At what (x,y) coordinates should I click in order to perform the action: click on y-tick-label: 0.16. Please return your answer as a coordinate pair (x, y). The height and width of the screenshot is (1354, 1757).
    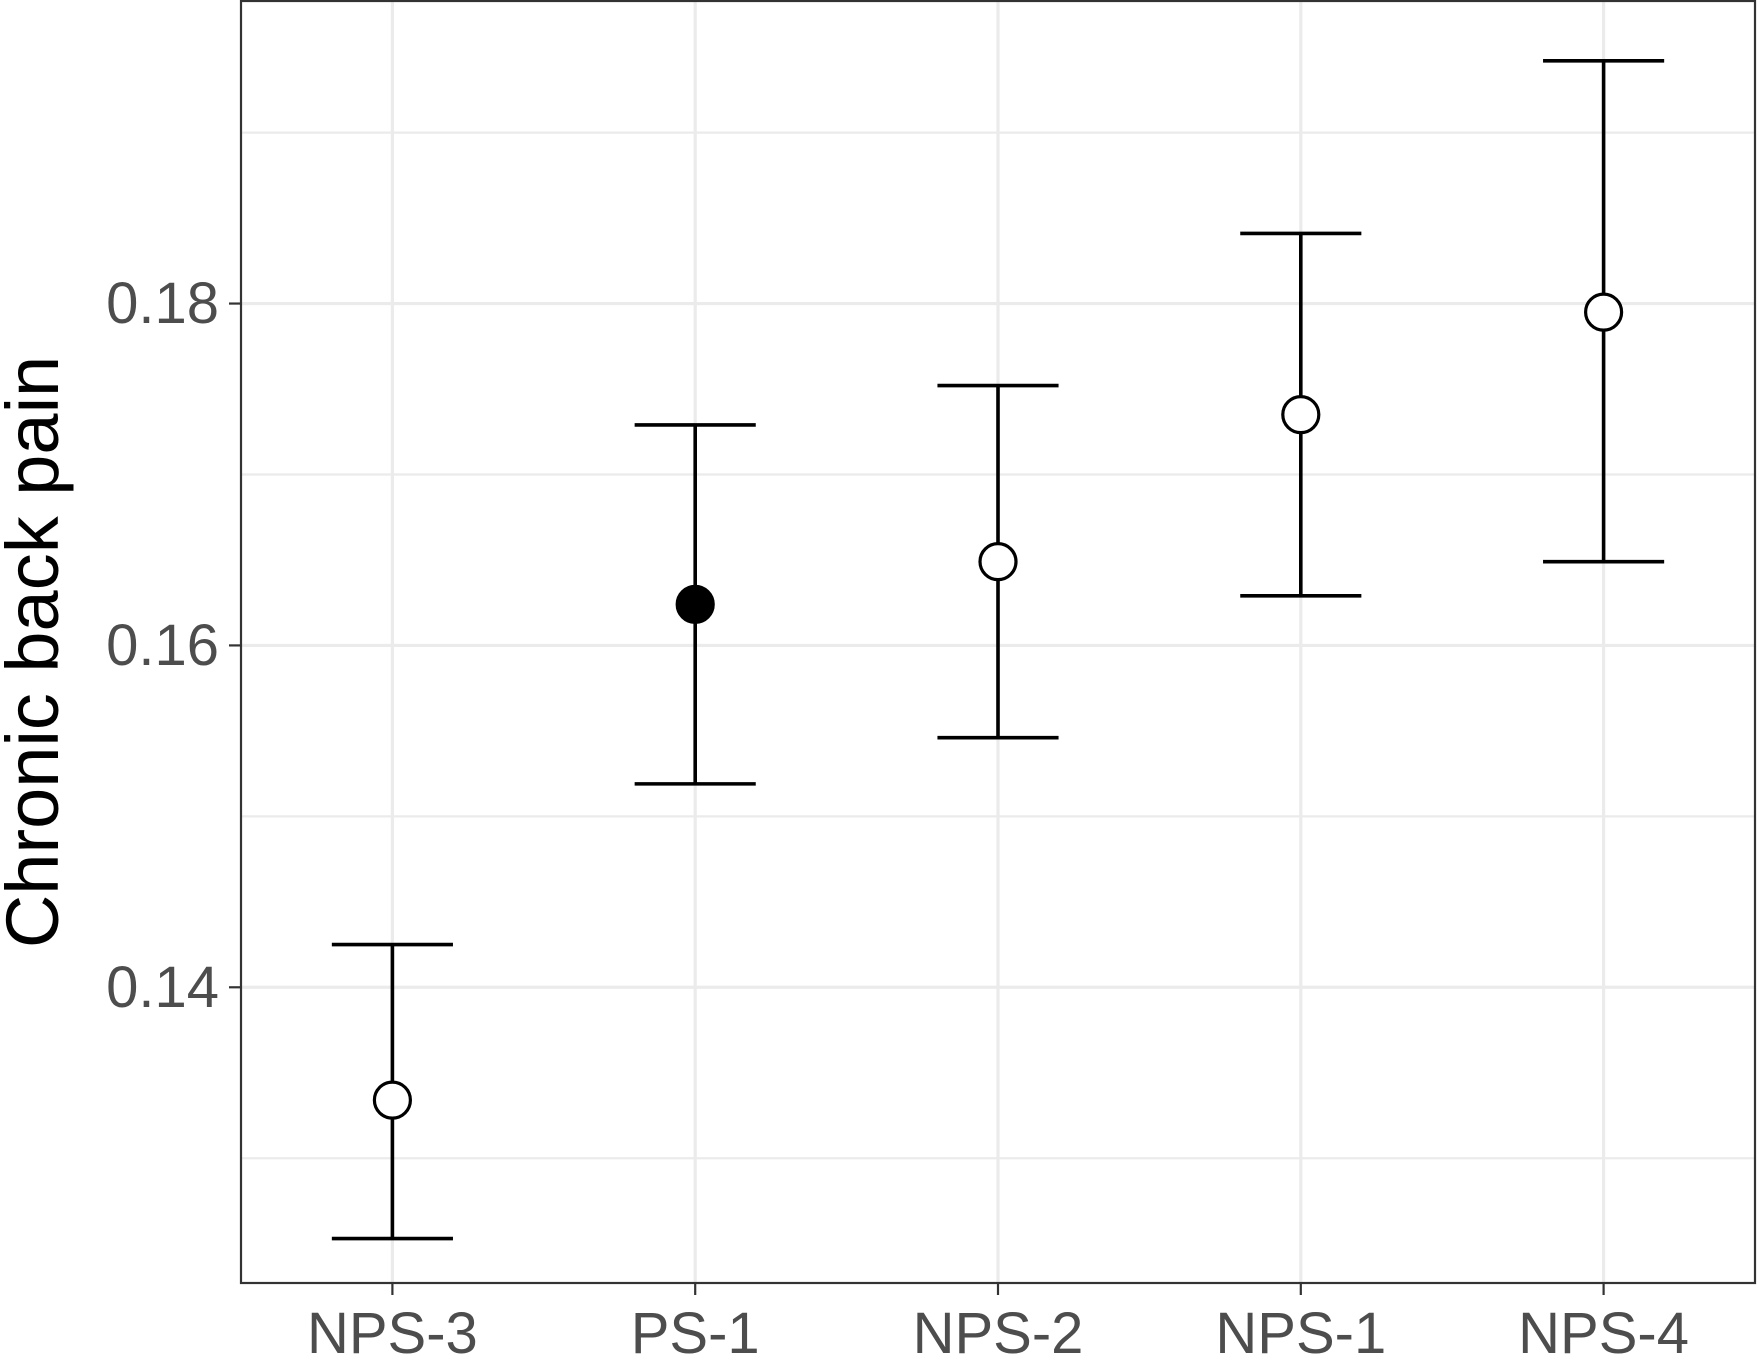
    Looking at the image, I should click on (162, 645).